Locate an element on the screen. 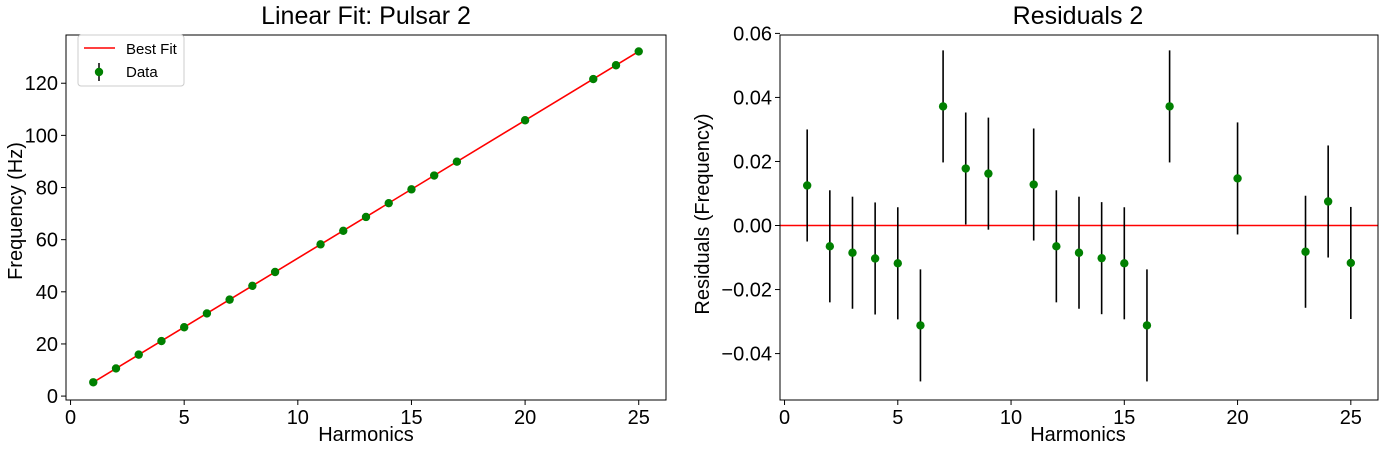  y-tick-label: 0 is located at coordinates (52, 397).